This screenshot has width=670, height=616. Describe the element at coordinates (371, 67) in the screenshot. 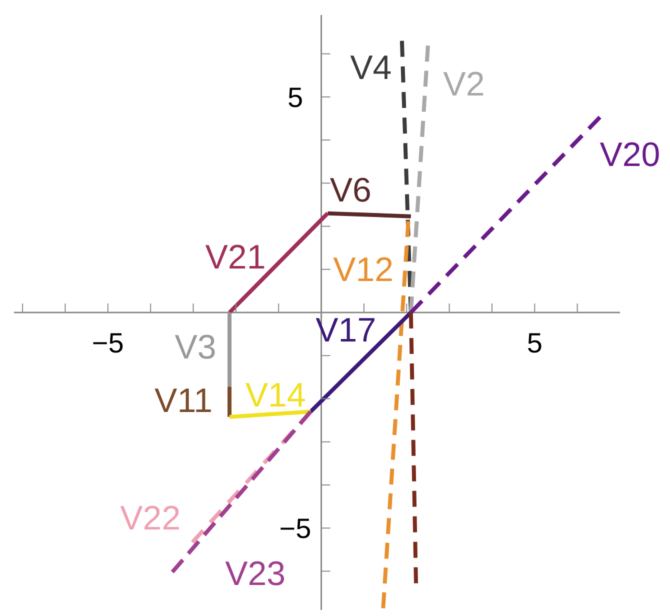

I see `series-label: V4` at that location.